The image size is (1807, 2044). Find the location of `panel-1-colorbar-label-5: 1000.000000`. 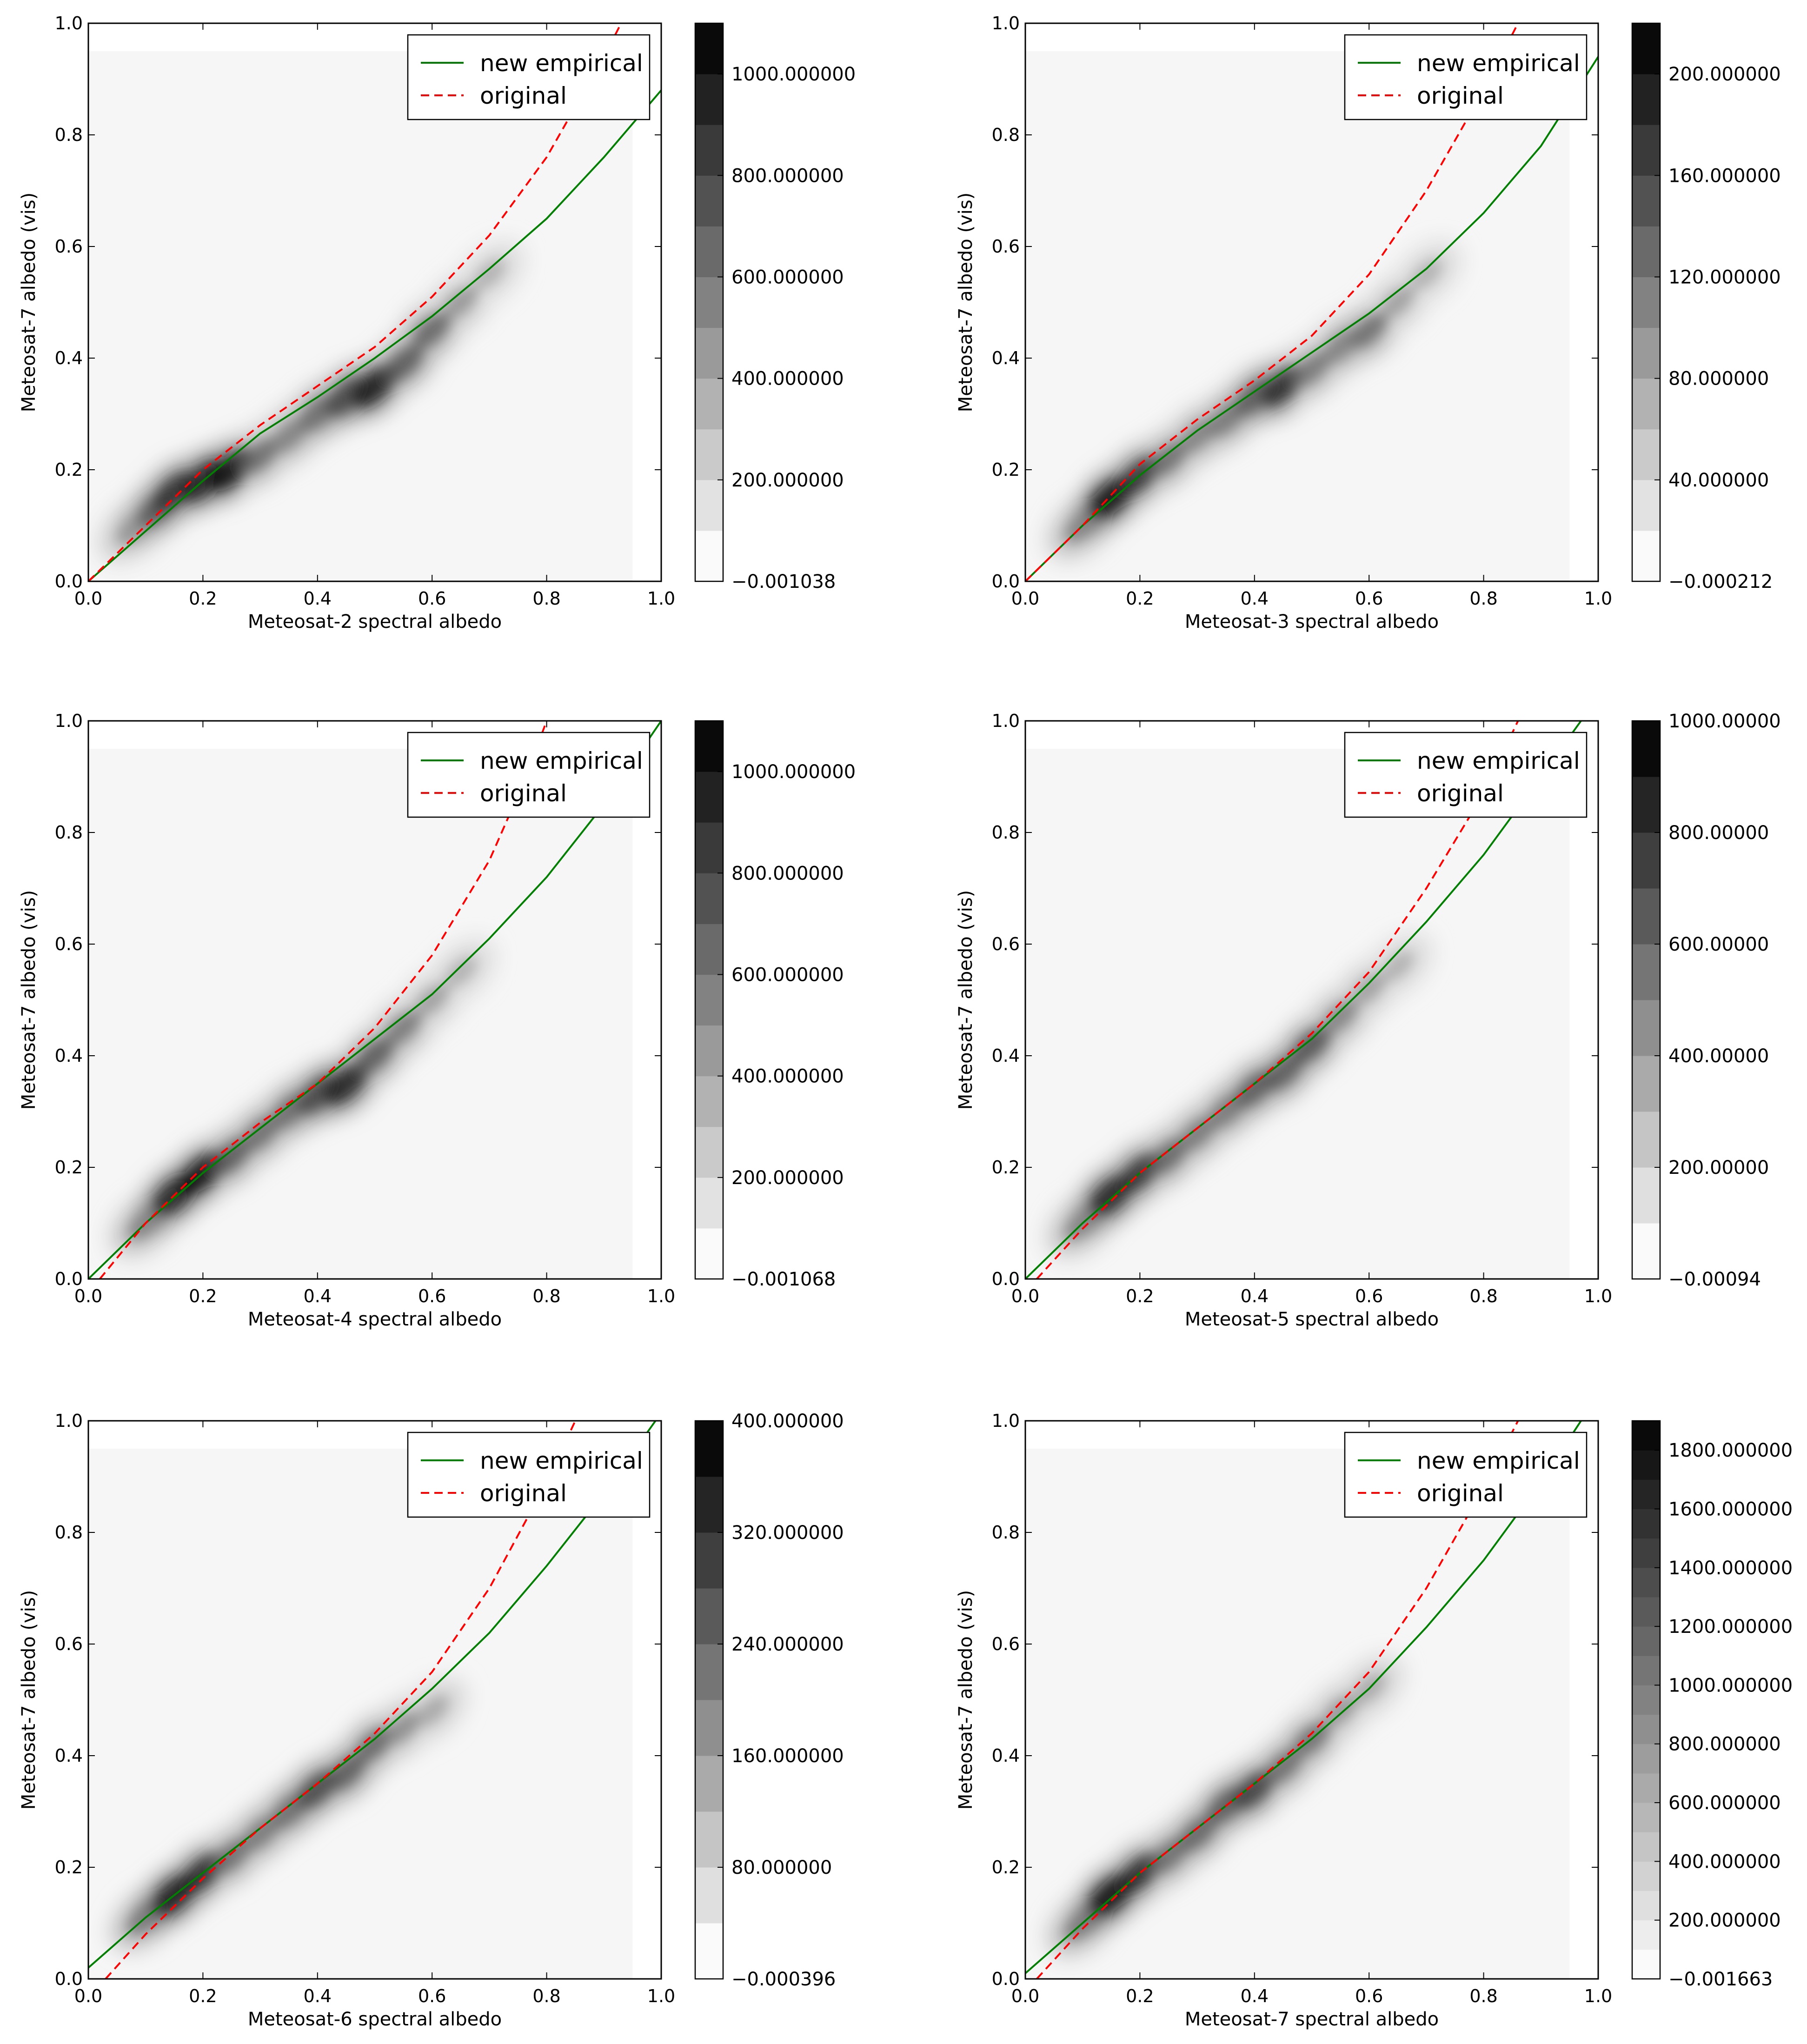

panel-1-colorbar-label-5: 1000.000000 is located at coordinates (793, 75).